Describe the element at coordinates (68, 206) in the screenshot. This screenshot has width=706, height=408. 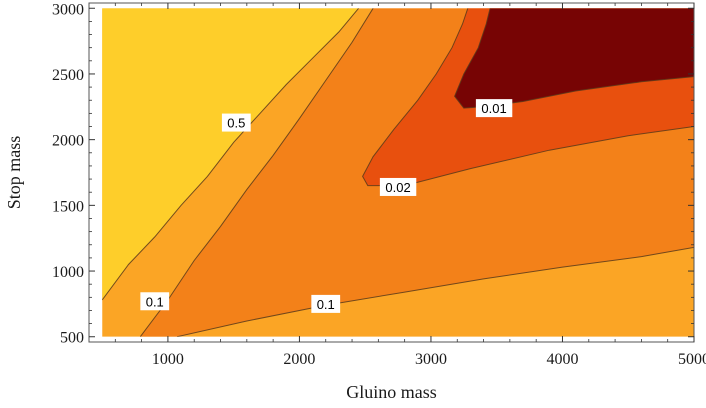
I see `y-tick-label: 1500` at that location.